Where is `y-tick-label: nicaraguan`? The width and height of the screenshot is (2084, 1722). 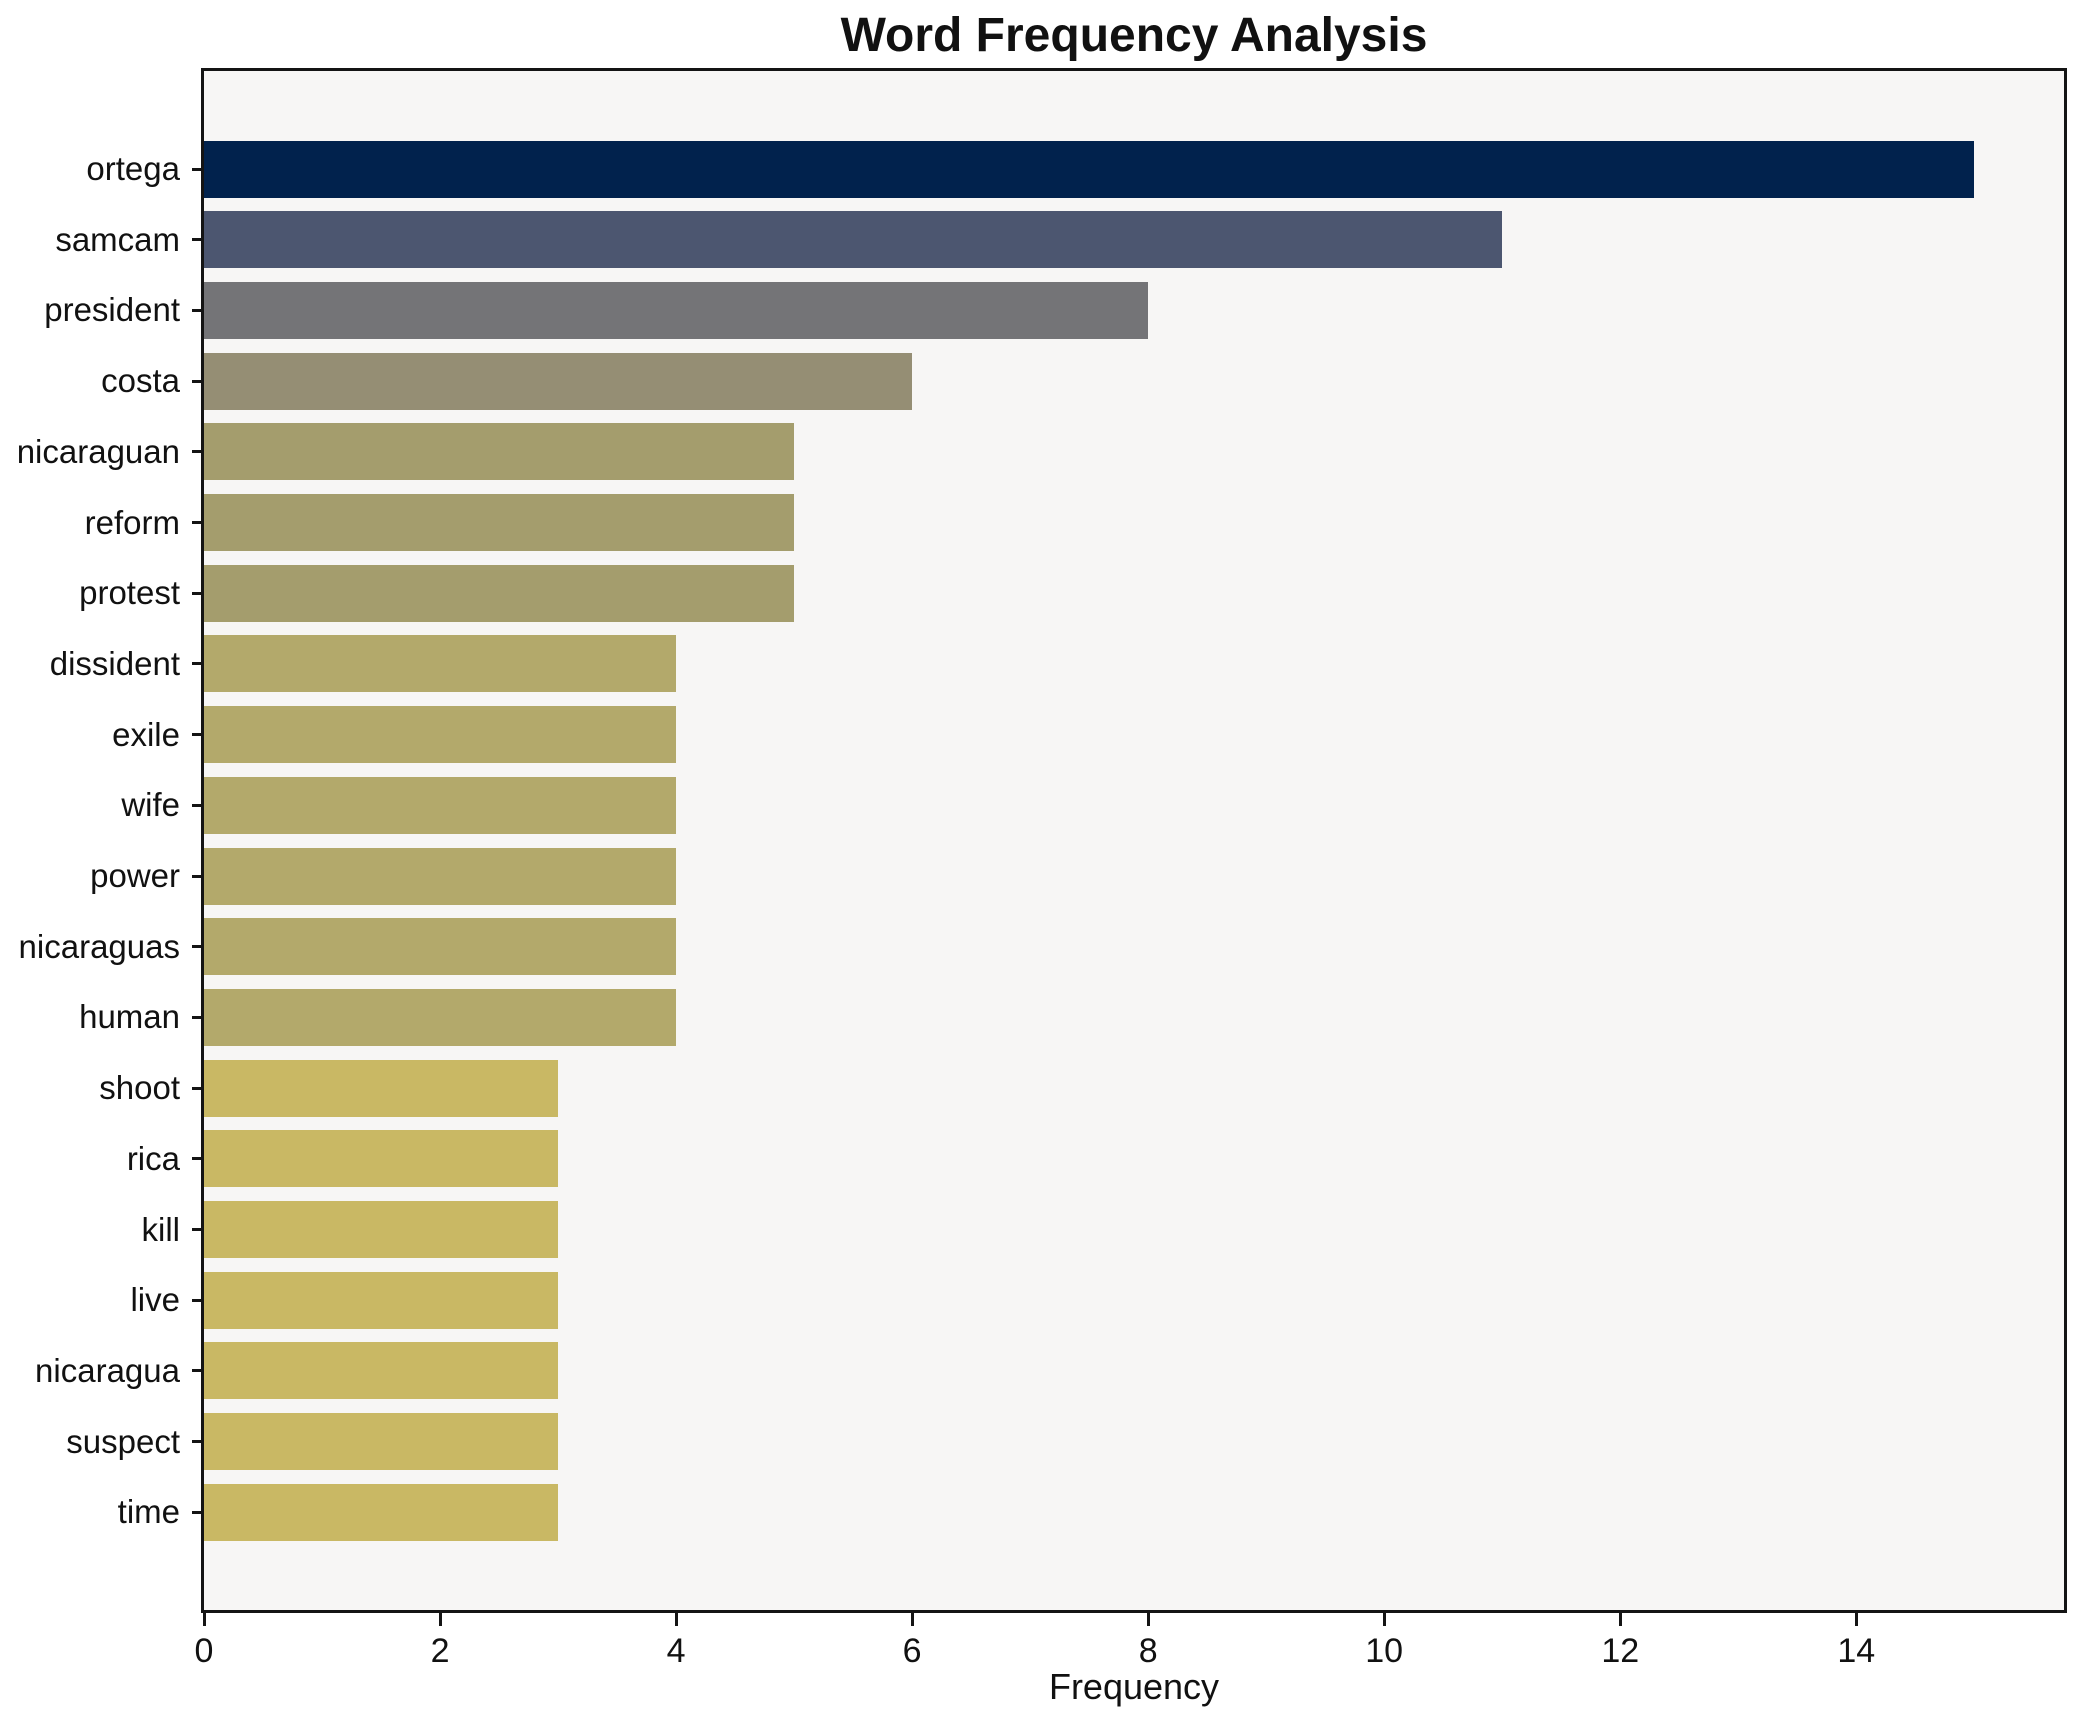 y-tick-label: nicaraguan is located at coordinates (98, 451).